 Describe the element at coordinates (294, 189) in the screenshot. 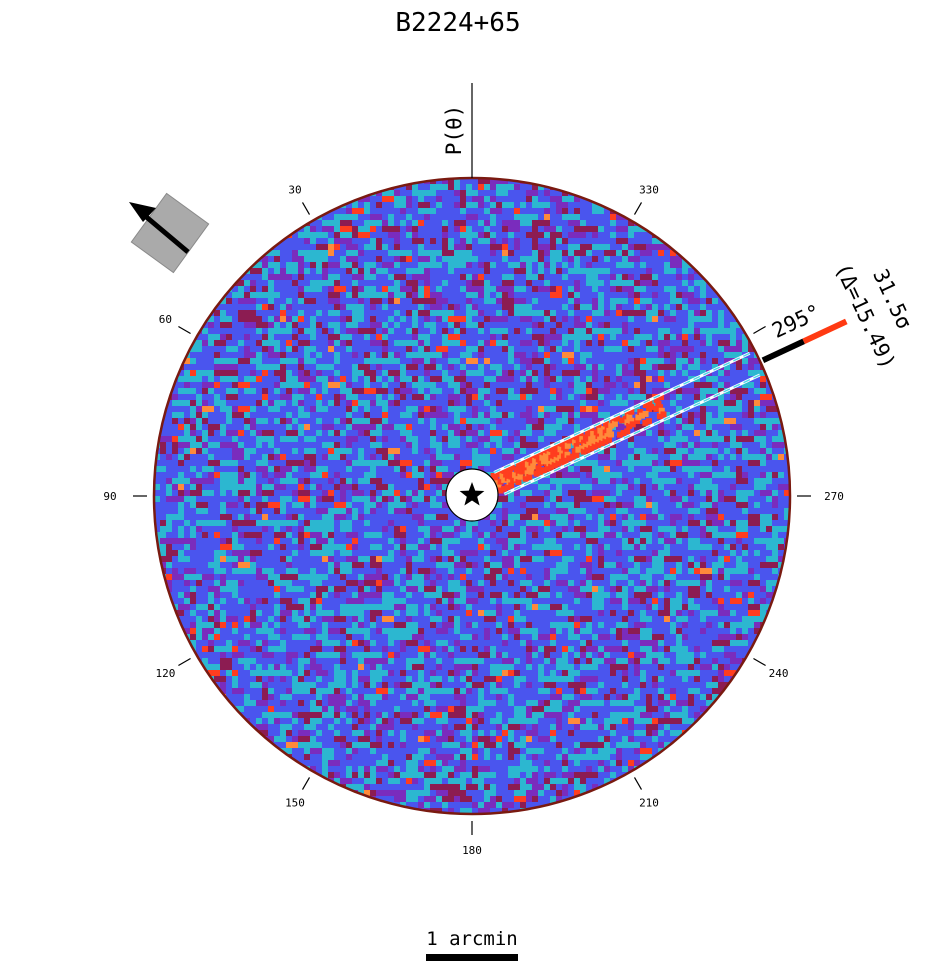

I see `angle-tick-label: 30` at that location.